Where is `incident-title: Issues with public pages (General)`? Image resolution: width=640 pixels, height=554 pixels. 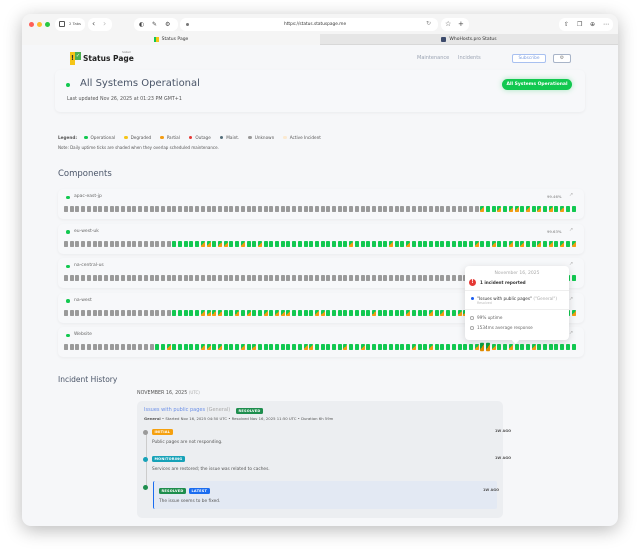 incident-title: Issues with public pages (General) is located at coordinates (187, 410).